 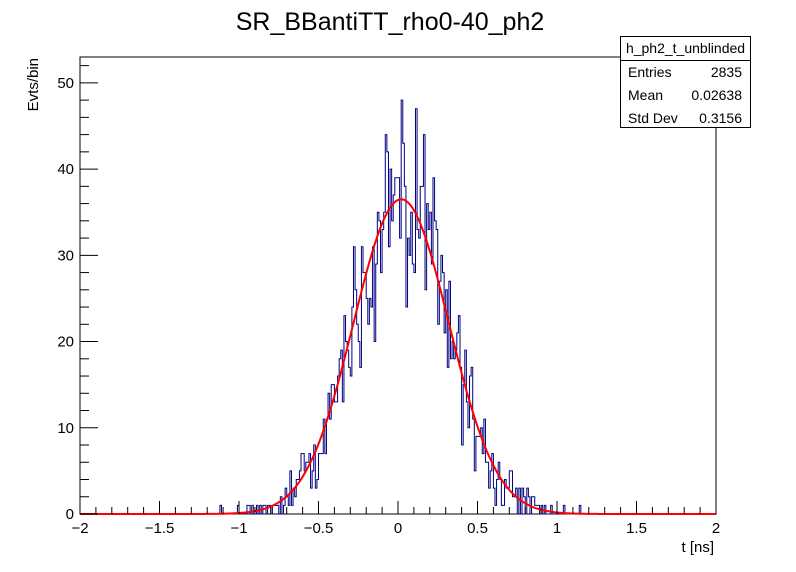 I want to click on x-tick-label: 0, so click(x=398, y=528).